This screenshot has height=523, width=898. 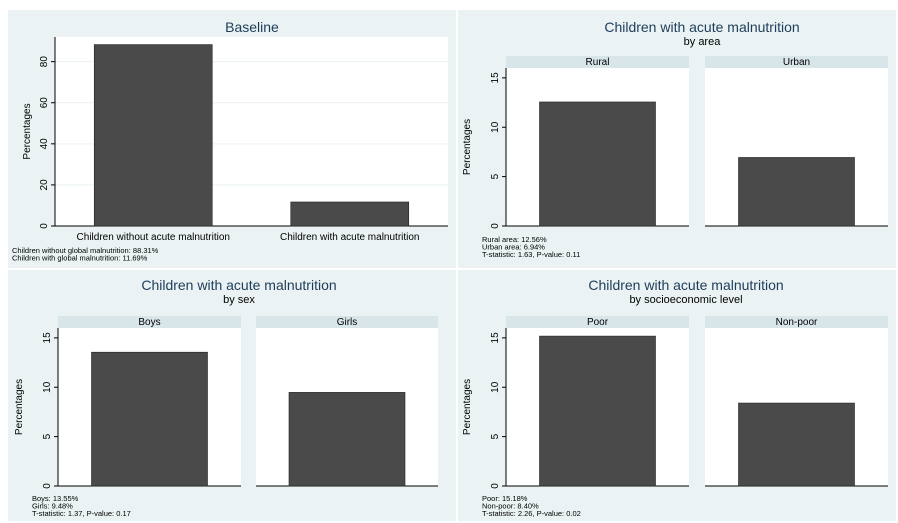 What do you see at coordinates (495, 486) in the screenshot?
I see `chart-by-socioeconomic-level-y-tick-label: 0` at bounding box center [495, 486].